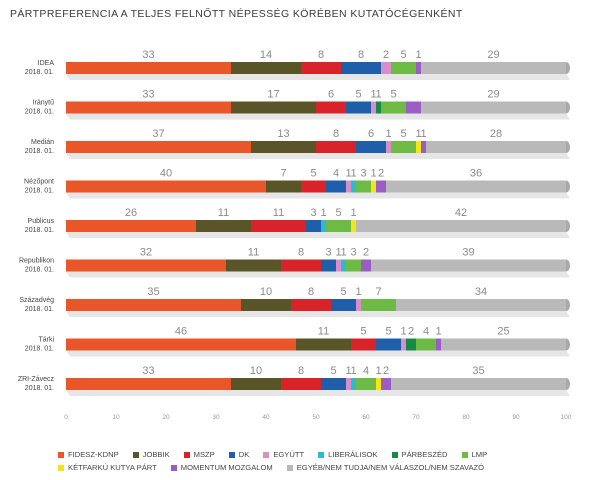 The height and width of the screenshot is (480, 600). I want to click on data-label: 35, so click(153, 292).